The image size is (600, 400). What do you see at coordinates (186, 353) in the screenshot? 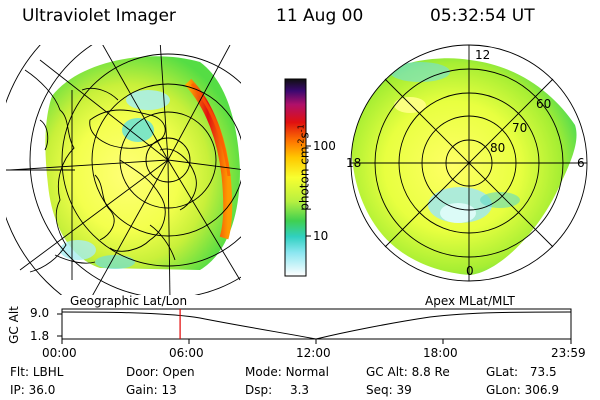
I see `time-tick-0600: 06:00` at bounding box center [186, 353].